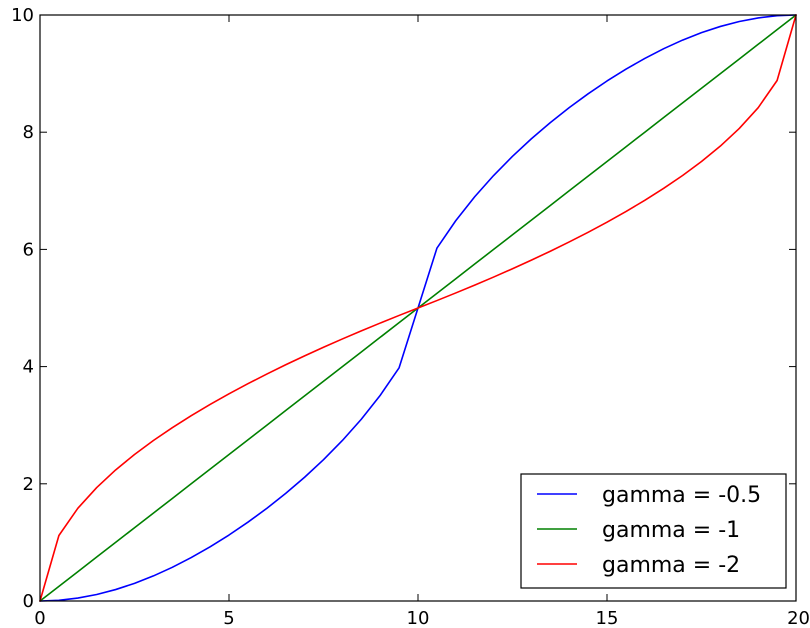 This screenshot has height=628, width=810. Describe the element at coordinates (418, 618) in the screenshot. I see `x-tick-label-2: 10` at that location.